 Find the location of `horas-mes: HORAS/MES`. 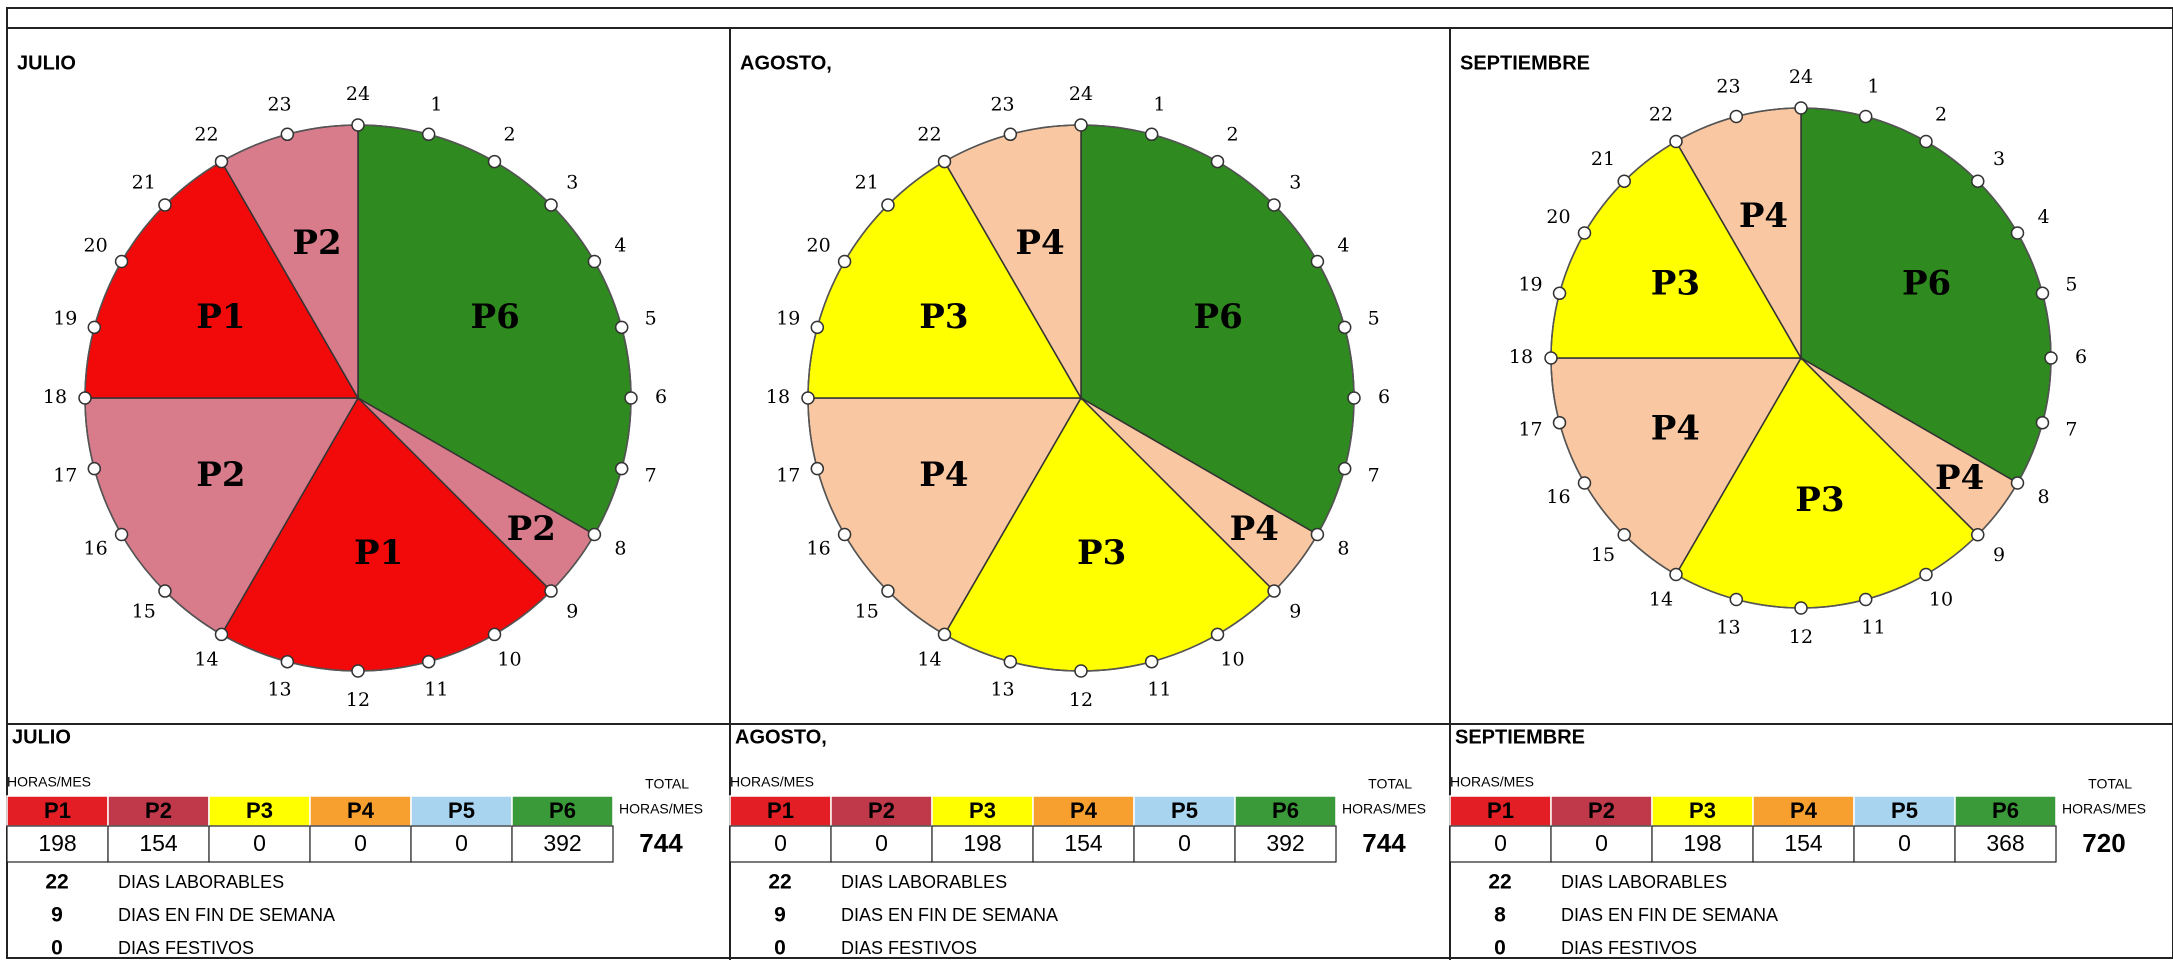

horas-mes: HORAS/MES is located at coordinates (49, 782).